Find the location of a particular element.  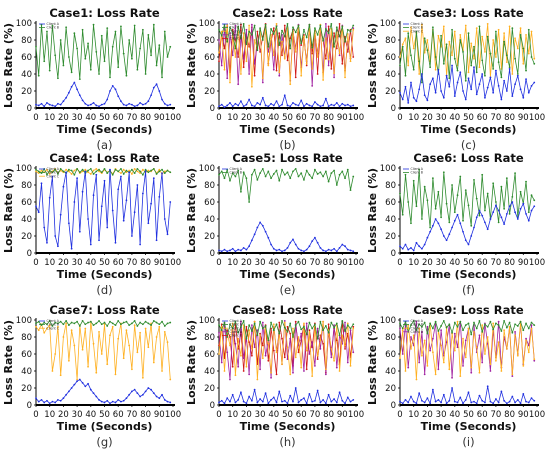

y-tick-label: 20 is located at coordinates (26, 92).